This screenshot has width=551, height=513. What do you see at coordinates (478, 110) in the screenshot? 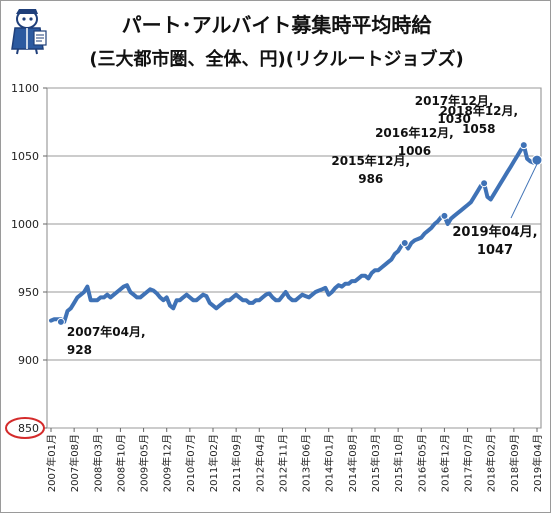
I see `data-label: 2018年12月,` at bounding box center [478, 110].